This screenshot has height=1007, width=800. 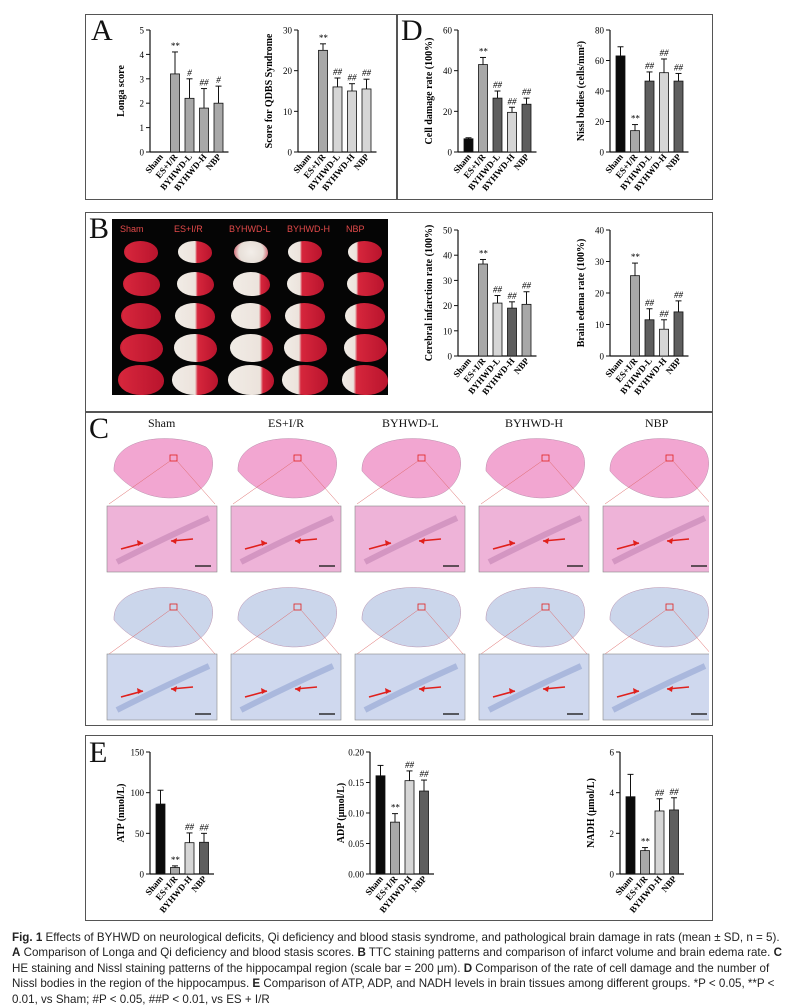 What do you see at coordinates (355, 229) in the screenshot?
I see `ttc-group-label: NBP` at bounding box center [355, 229].